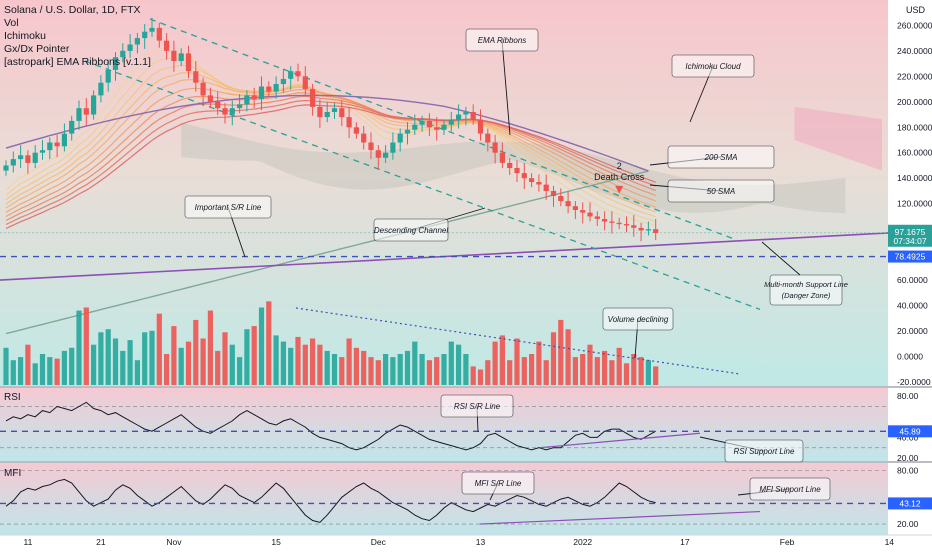 The height and width of the screenshot is (555, 932). I want to click on annotation-sma-50-box, so click(721, 191).